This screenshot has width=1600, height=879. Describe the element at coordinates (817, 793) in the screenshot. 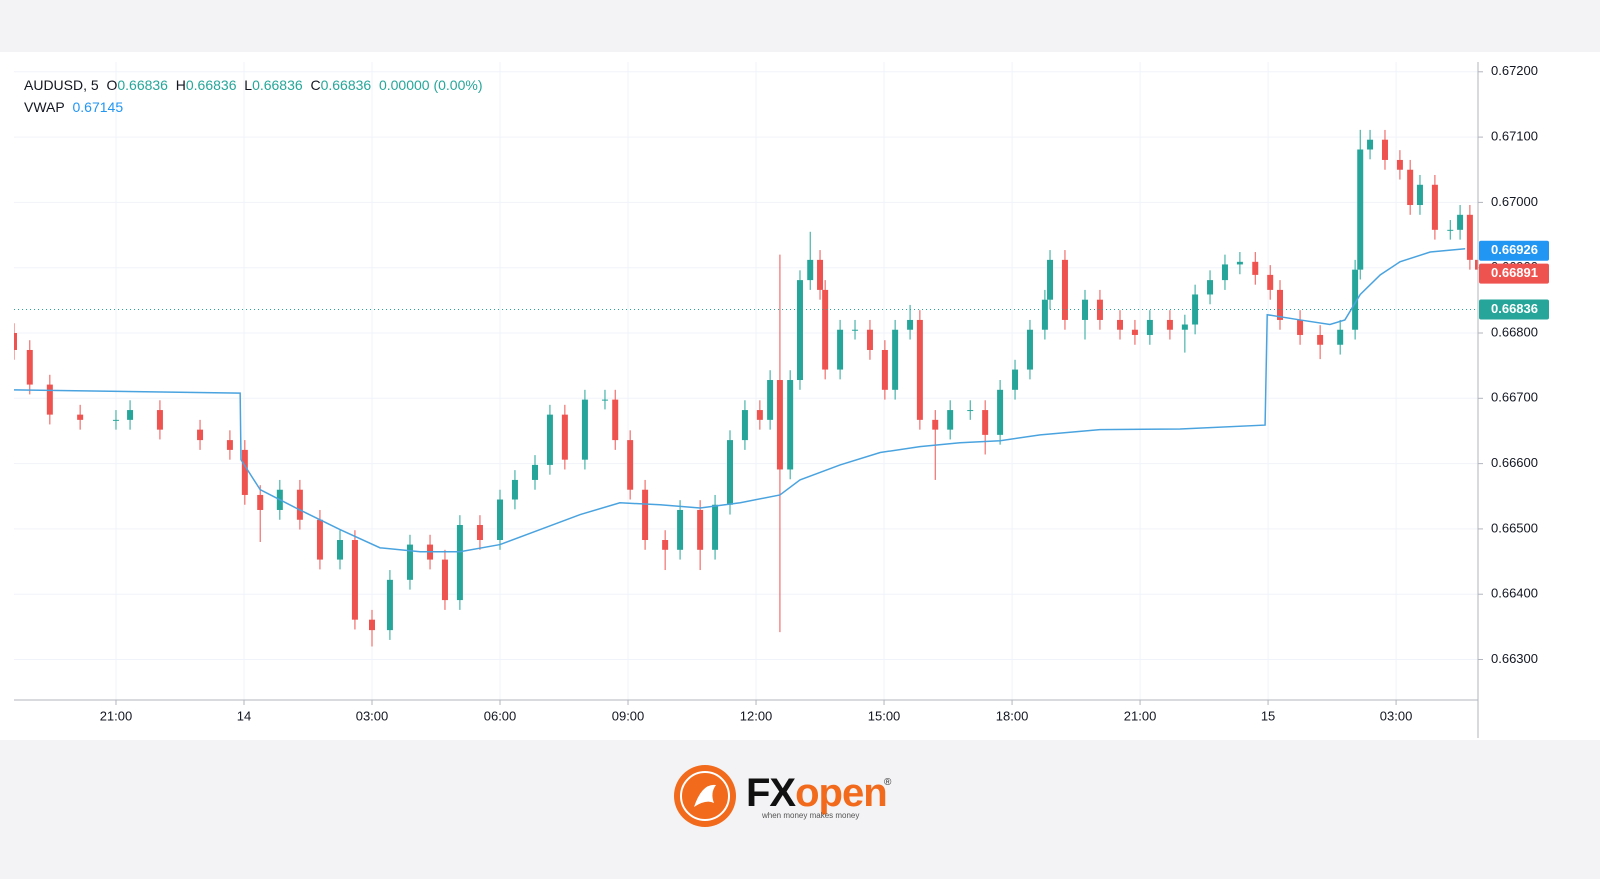

I see `brand-name: FXopen` at that location.